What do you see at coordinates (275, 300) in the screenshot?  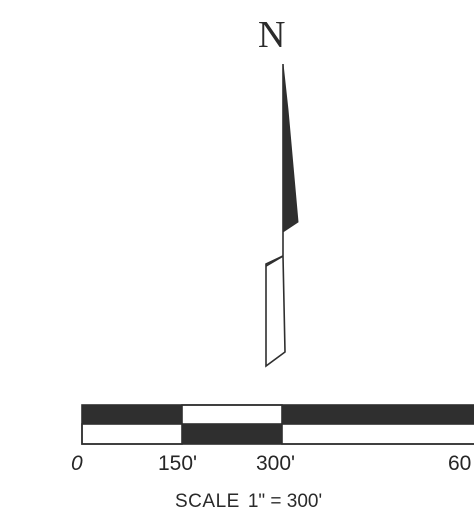 I see `north-arrow-hollow-tail` at bounding box center [275, 300].